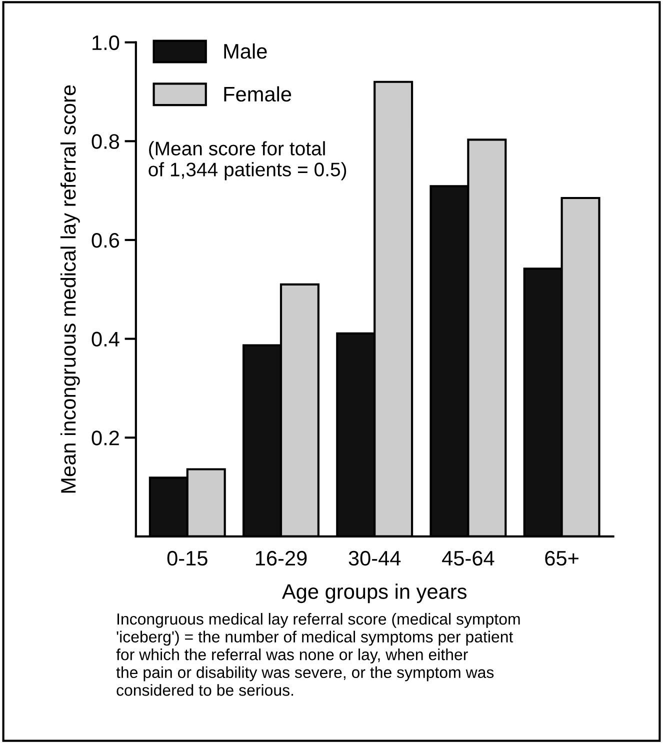 The image size is (663, 743). What do you see at coordinates (187, 558) in the screenshot?
I see `x-tick-label: 0-15` at bounding box center [187, 558].